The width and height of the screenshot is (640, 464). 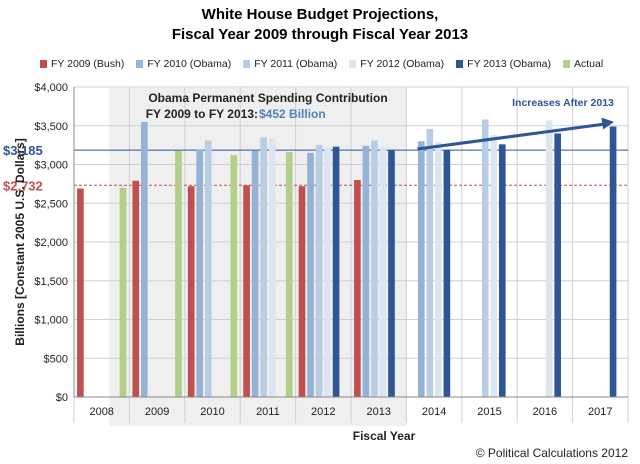 What do you see at coordinates (512, 136) in the screenshot?
I see `trend-arrow-line` at bounding box center [512, 136].